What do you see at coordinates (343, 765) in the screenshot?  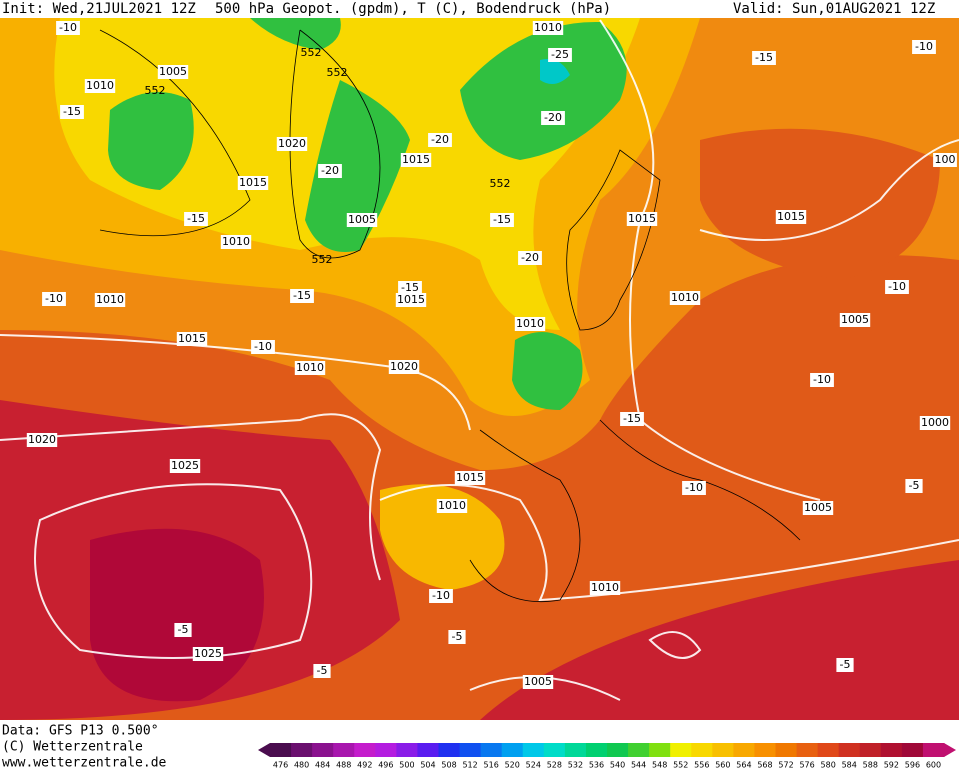 I see `colorbar-tick-label: 488` at bounding box center [343, 765].